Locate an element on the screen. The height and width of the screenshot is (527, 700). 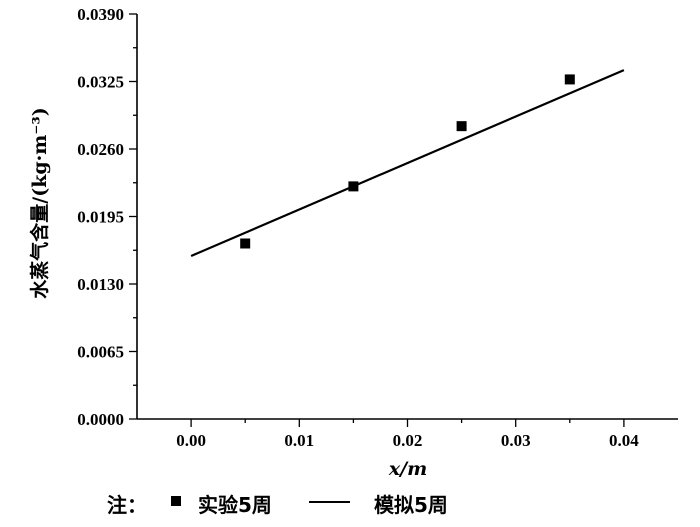
y-tick-label: 0.0000 is located at coordinates (100, 419).